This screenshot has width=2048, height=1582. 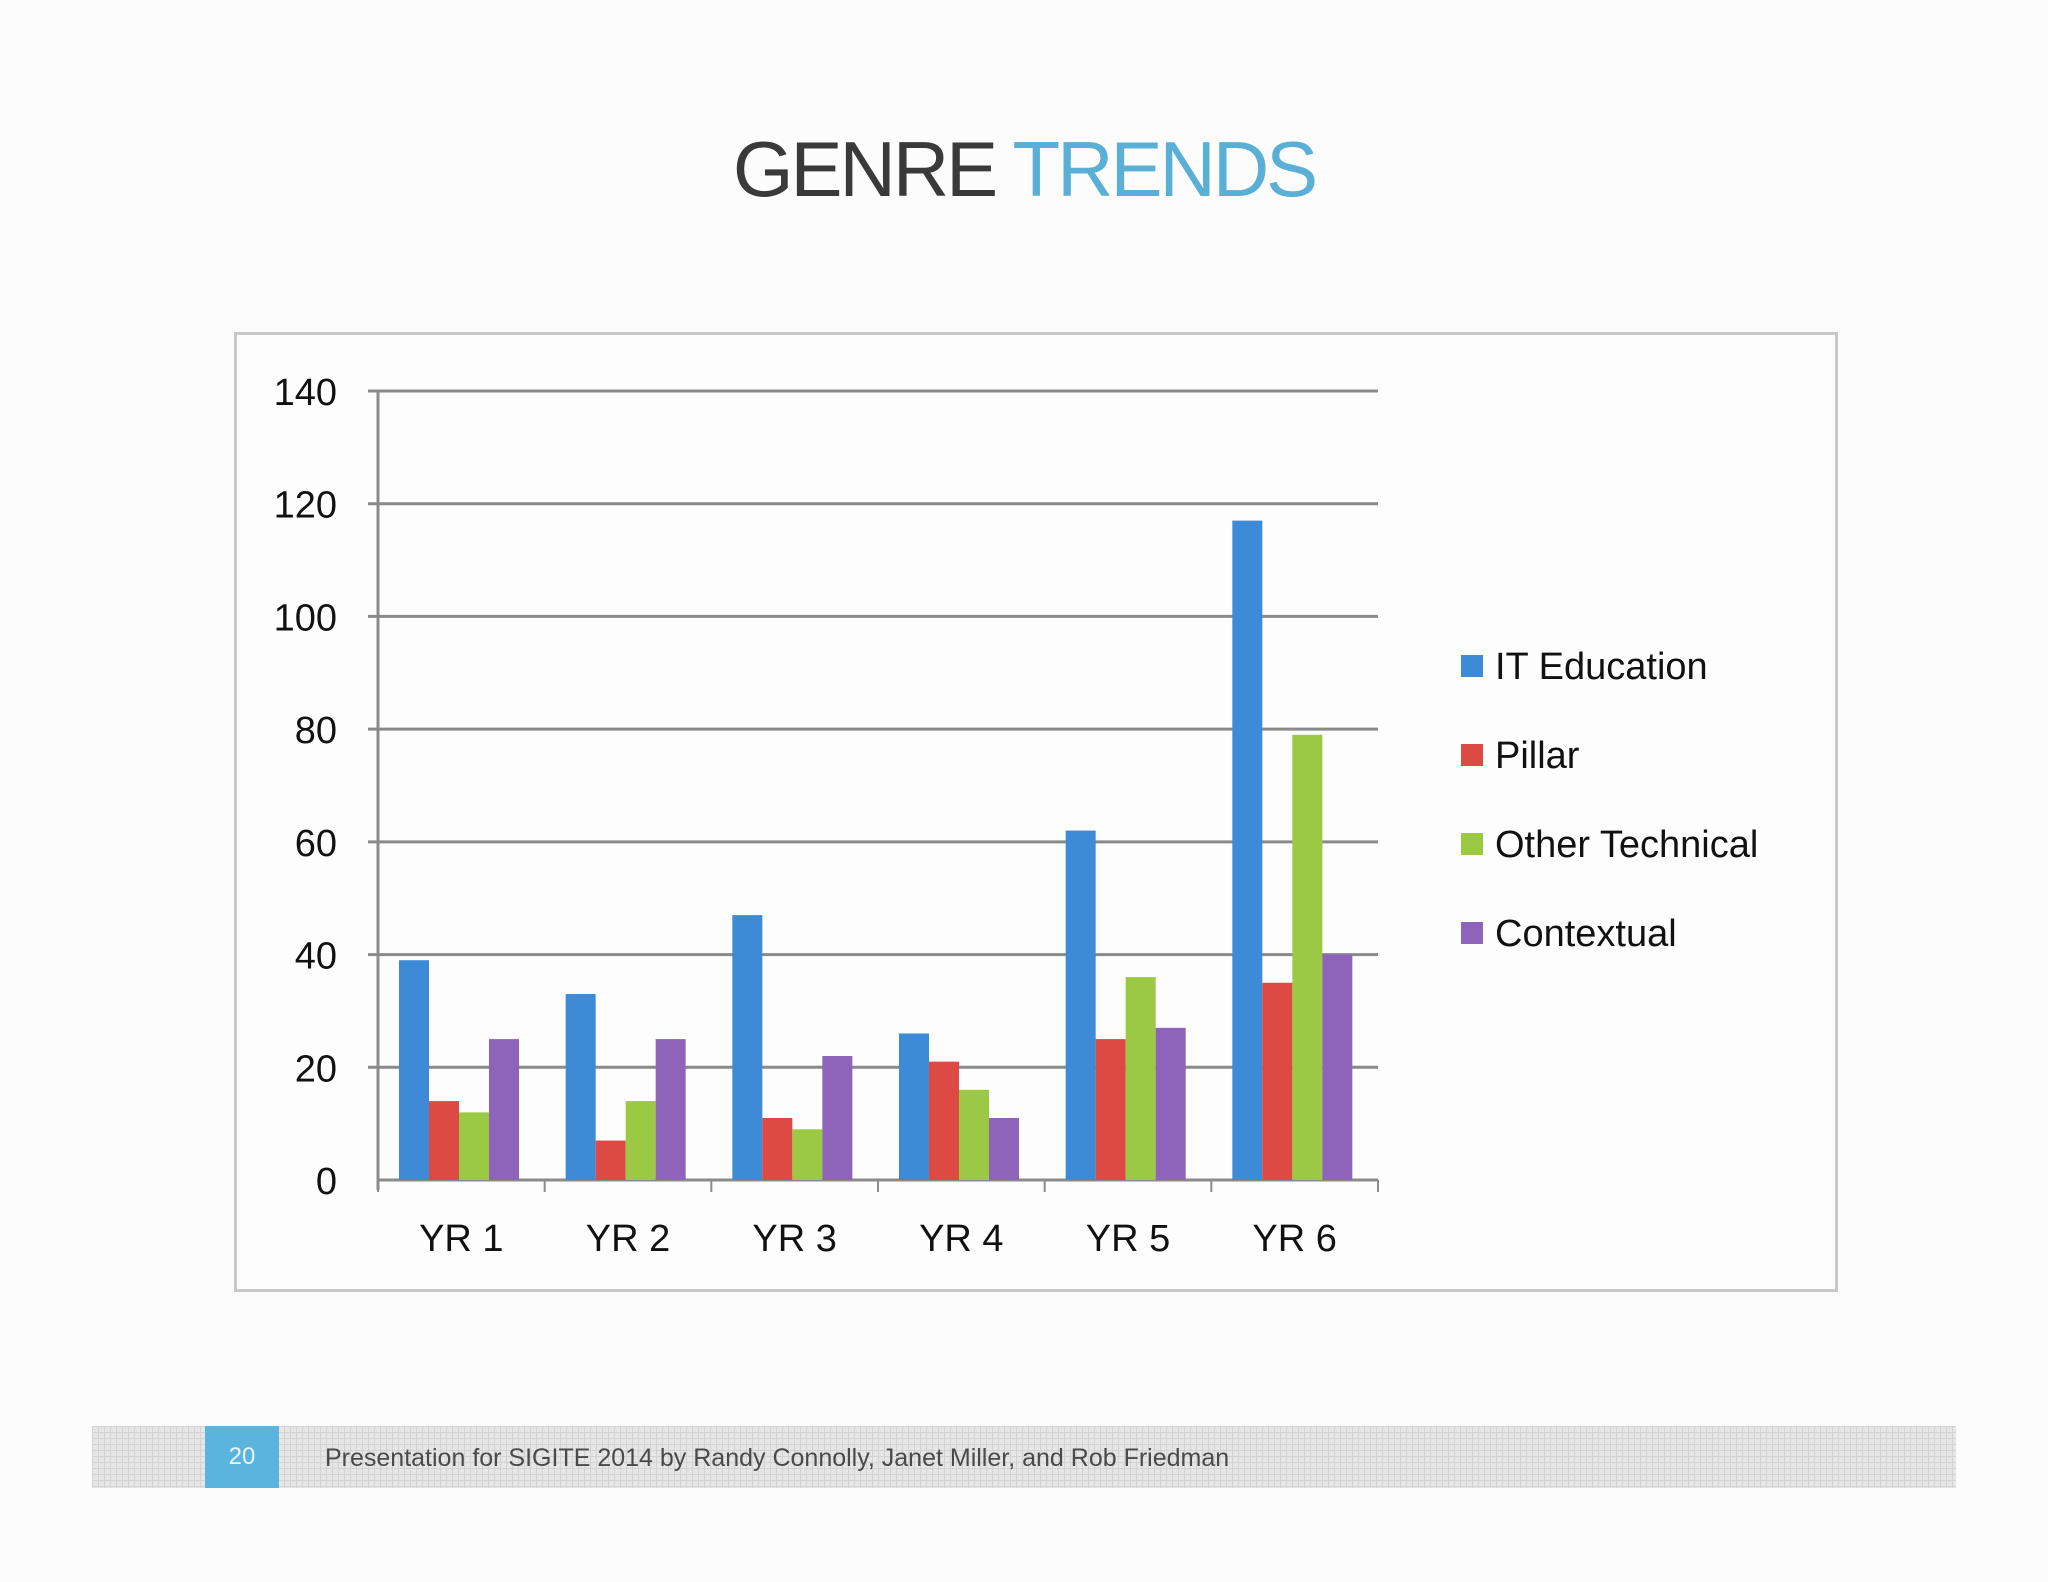 I want to click on y-tick-label: 80, so click(x=316, y=731).